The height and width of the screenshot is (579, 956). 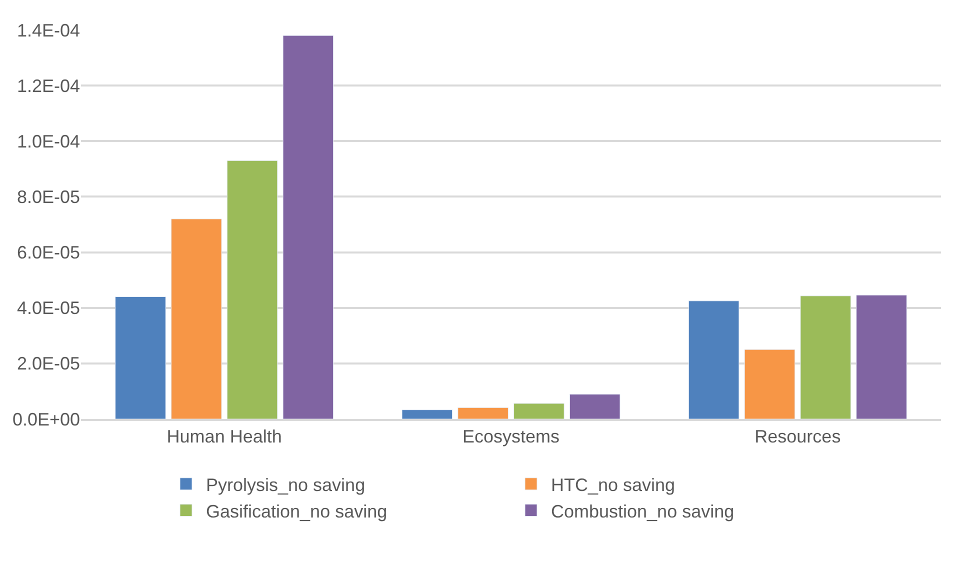 I want to click on x-tick-label: Resources, so click(x=797, y=436).